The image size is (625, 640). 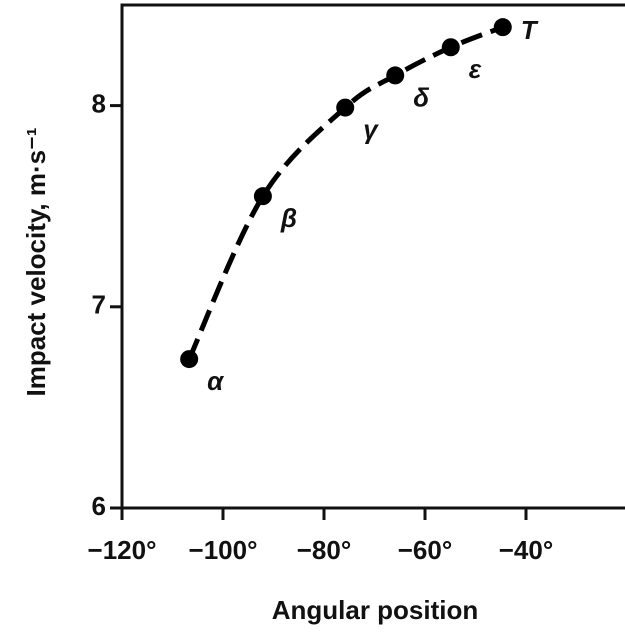 I want to click on point-label: T, so click(x=530, y=30).